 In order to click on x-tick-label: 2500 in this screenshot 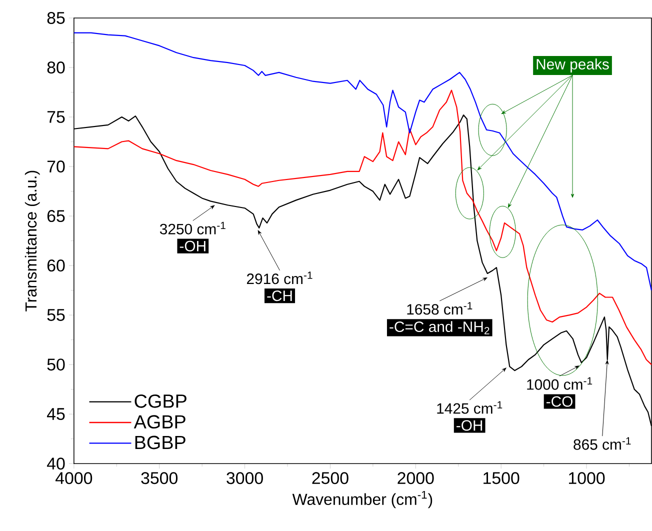, I will do `click(330, 478)`.